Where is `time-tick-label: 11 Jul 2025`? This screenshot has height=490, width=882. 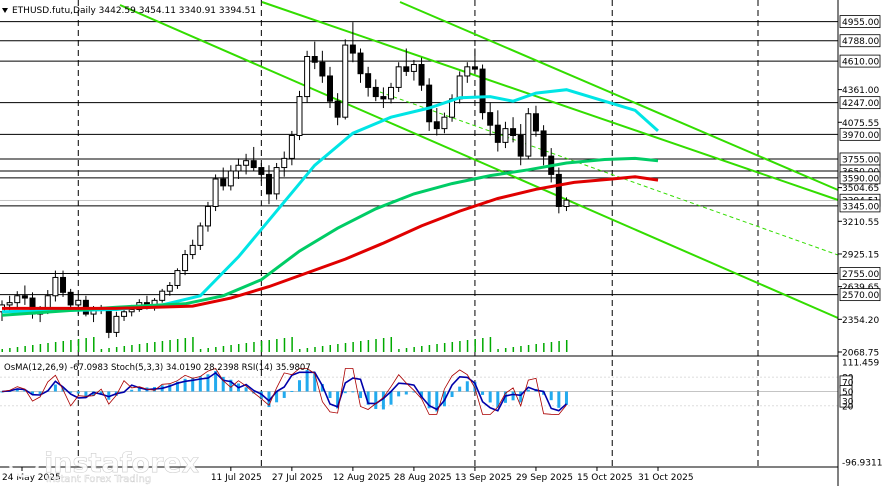 time-tick-label: 11 Jul 2025 is located at coordinates (236, 478).